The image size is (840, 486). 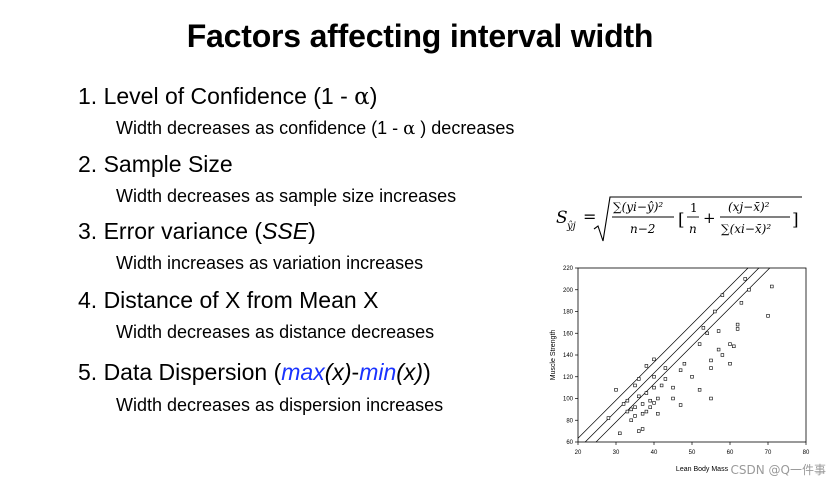 What do you see at coordinates (568, 313) in the screenshot?
I see `y-tick-label: 180` at bounding box center [568, 313].